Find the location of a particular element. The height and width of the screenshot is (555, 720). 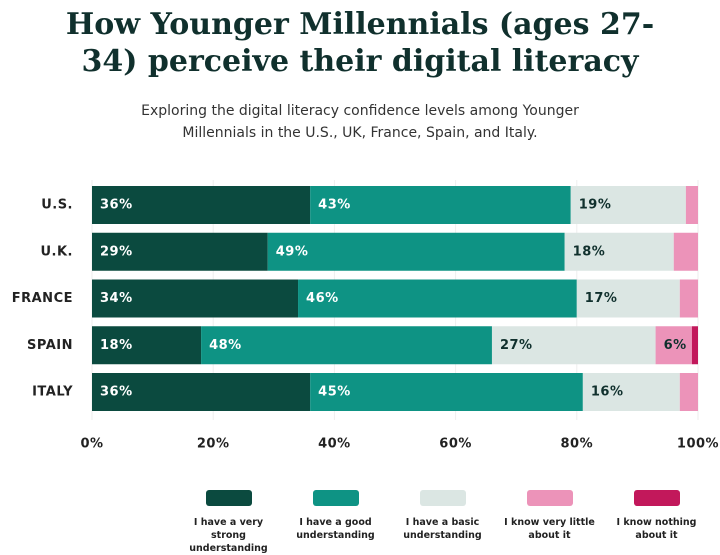

legend-label: I know very little about it is located at coordinates (549, 529).